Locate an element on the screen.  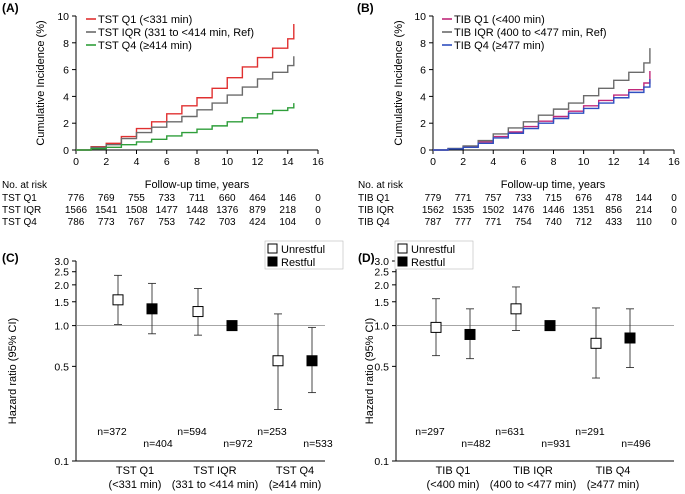
legend-label: TST IQR (331 to <414 min, Ref) is located at coordinates (176, 33).